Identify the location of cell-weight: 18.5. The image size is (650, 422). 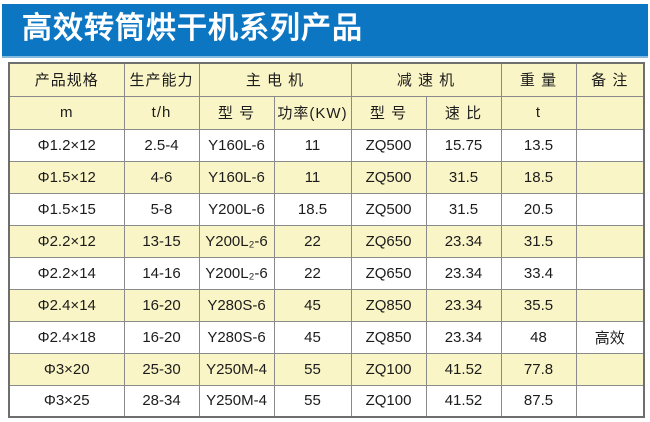
(538, 177).